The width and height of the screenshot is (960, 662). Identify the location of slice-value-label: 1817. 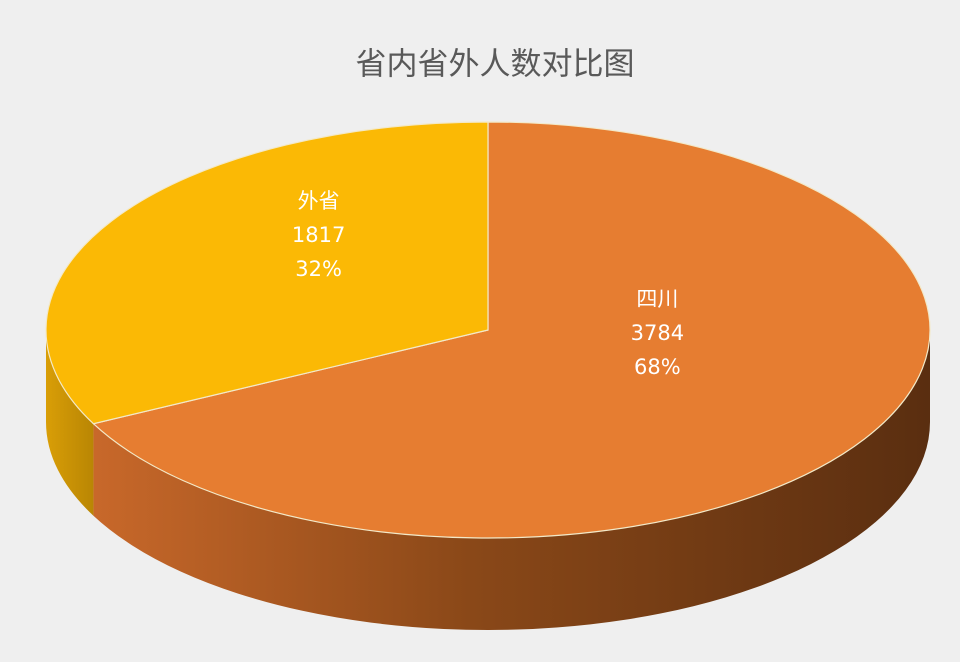
(318, 235).